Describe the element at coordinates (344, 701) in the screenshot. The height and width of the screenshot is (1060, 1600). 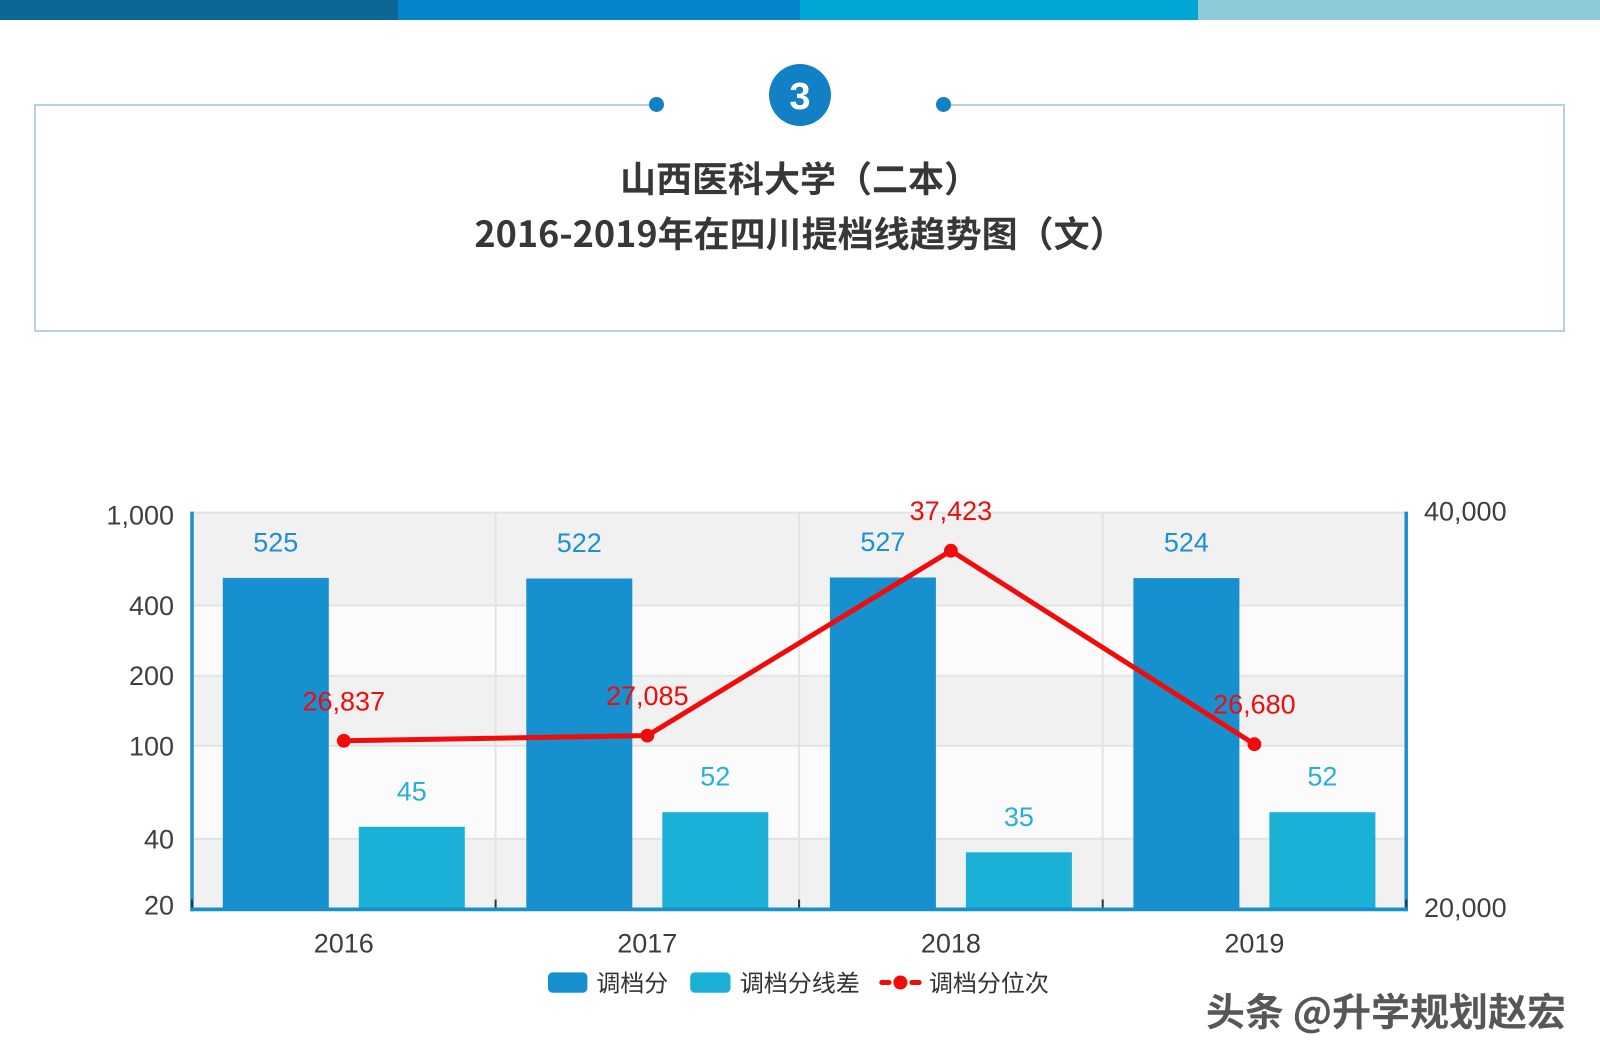
I see `svg-text: 26,837` at that location.